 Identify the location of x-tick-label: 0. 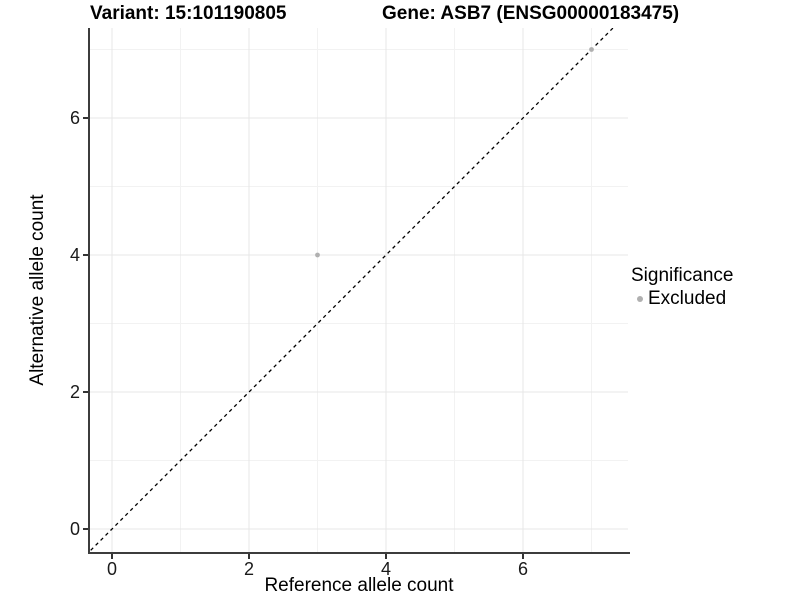
(111, 569).